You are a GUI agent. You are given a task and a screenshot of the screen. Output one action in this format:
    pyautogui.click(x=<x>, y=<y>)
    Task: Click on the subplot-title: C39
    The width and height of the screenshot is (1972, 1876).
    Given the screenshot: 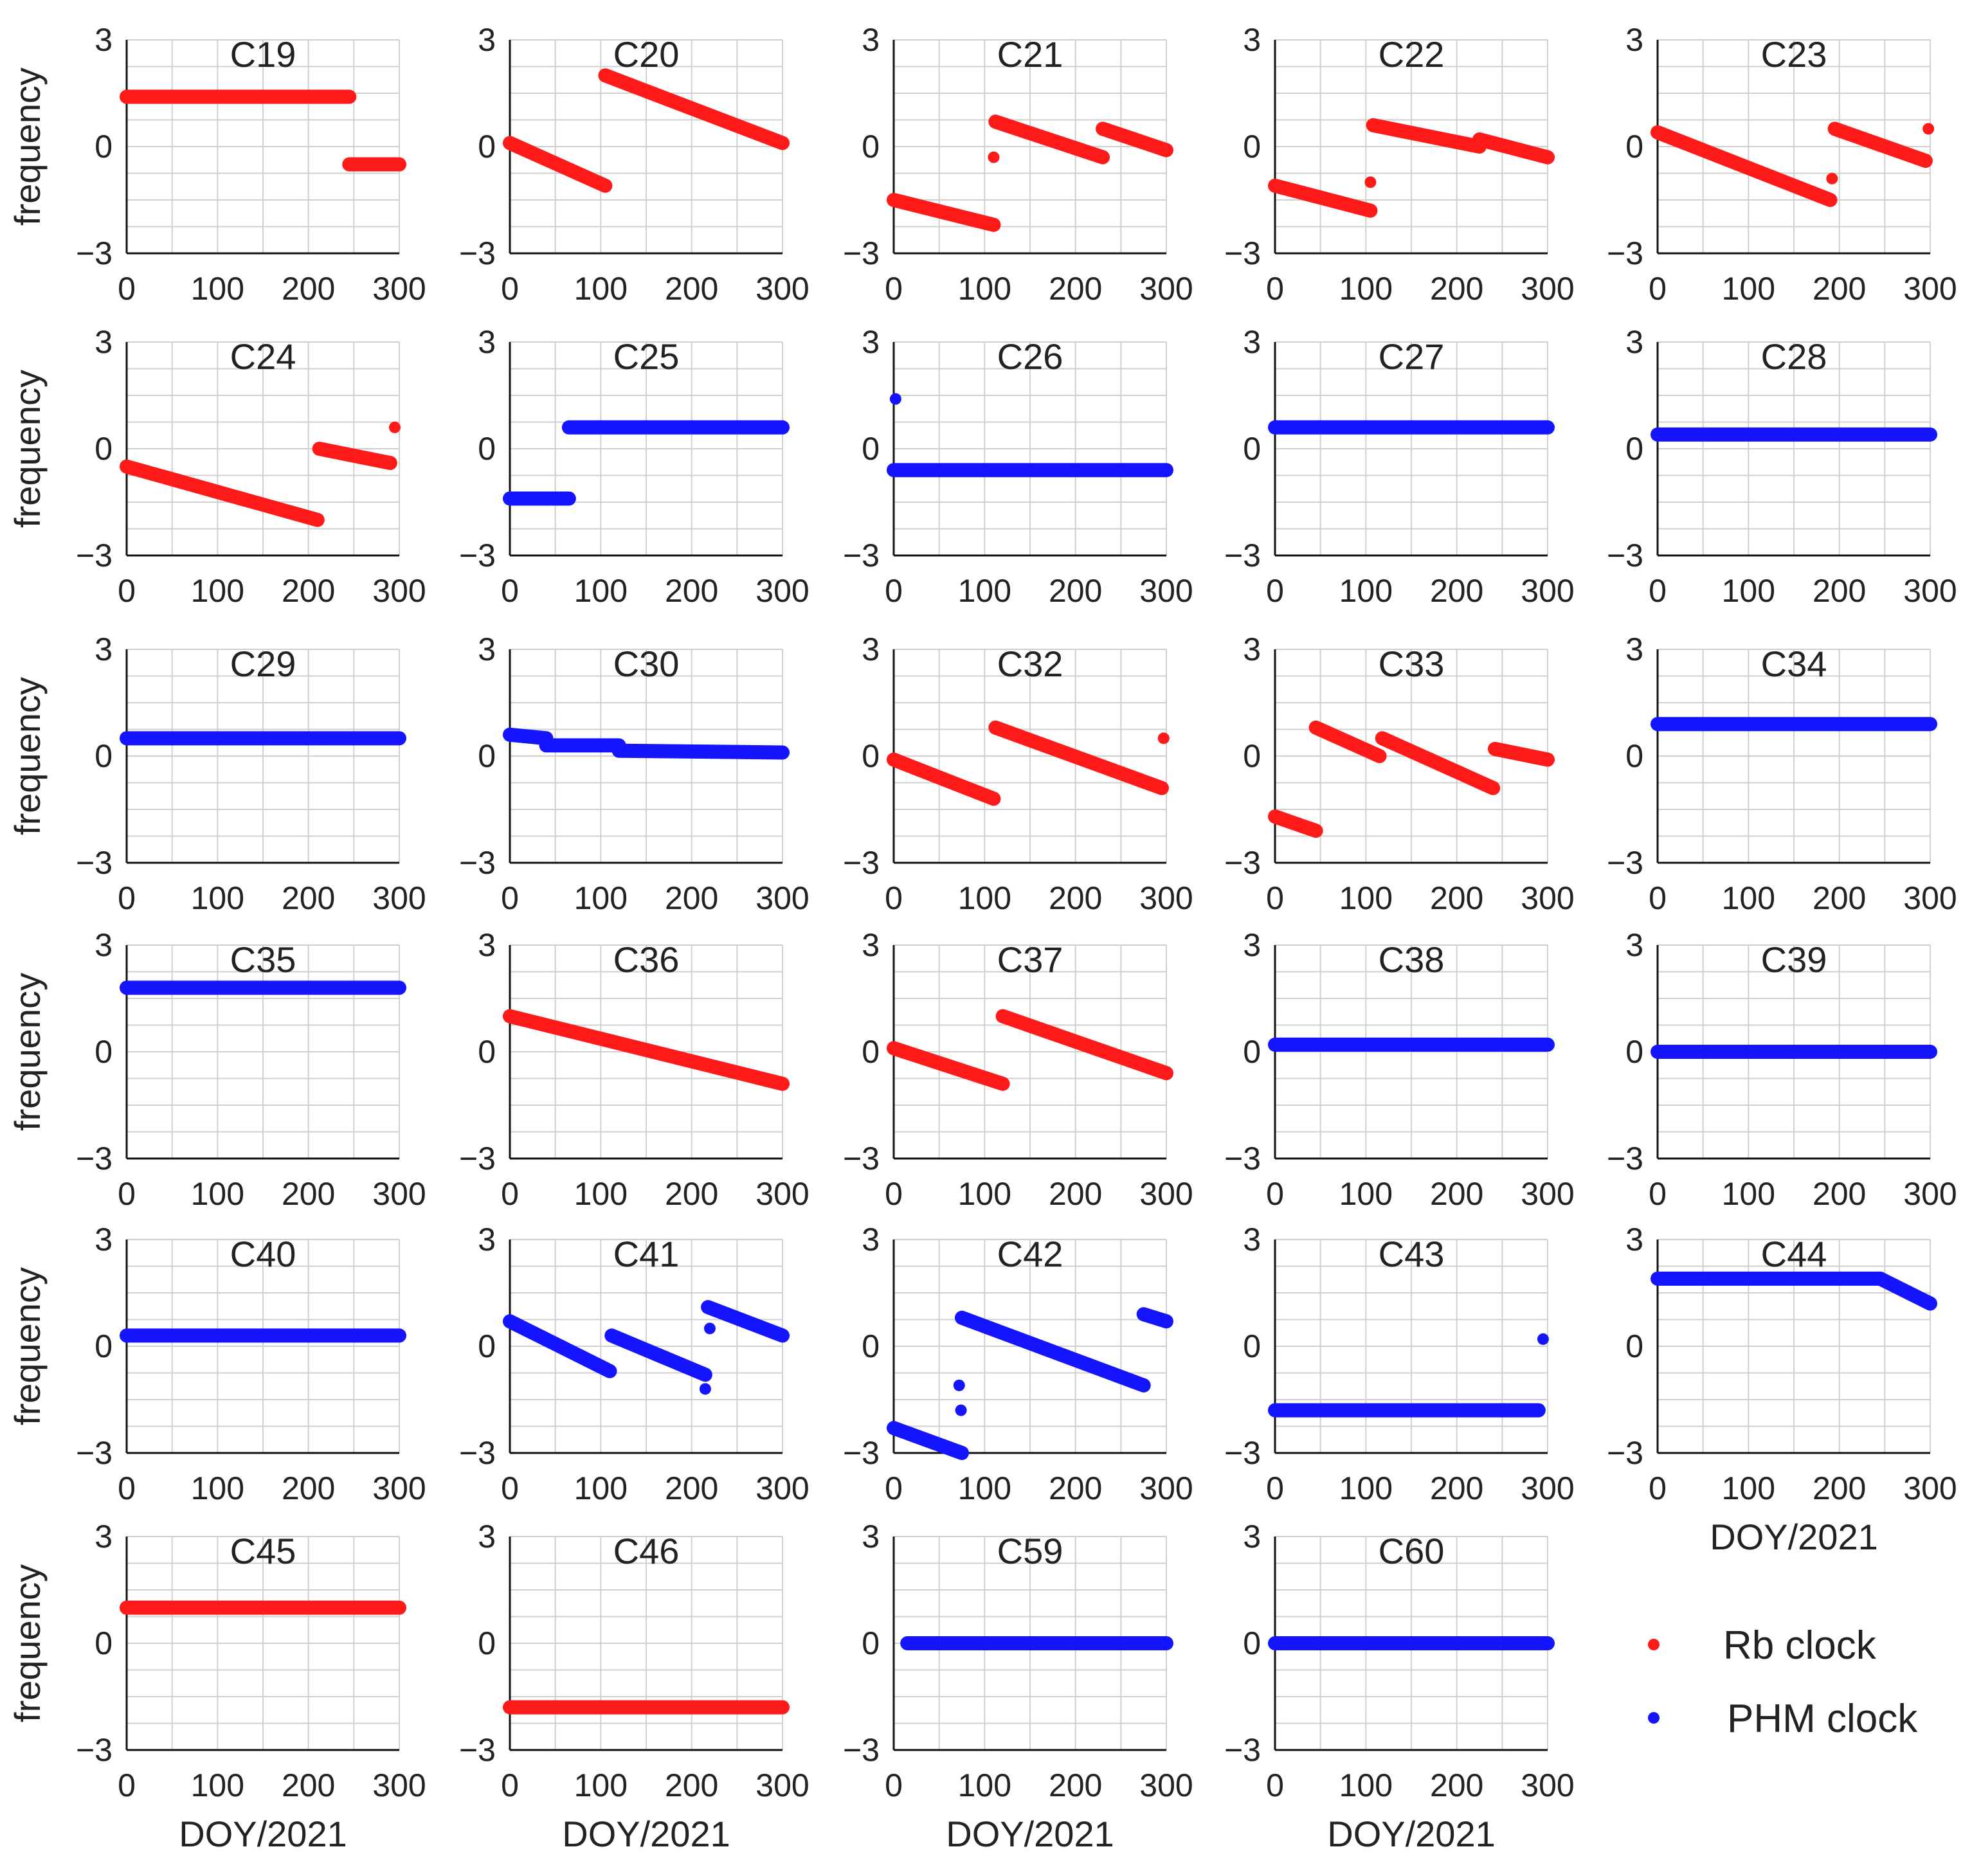 What is the action you would take?
    pyautogui.click(x=1794, y=959)
    